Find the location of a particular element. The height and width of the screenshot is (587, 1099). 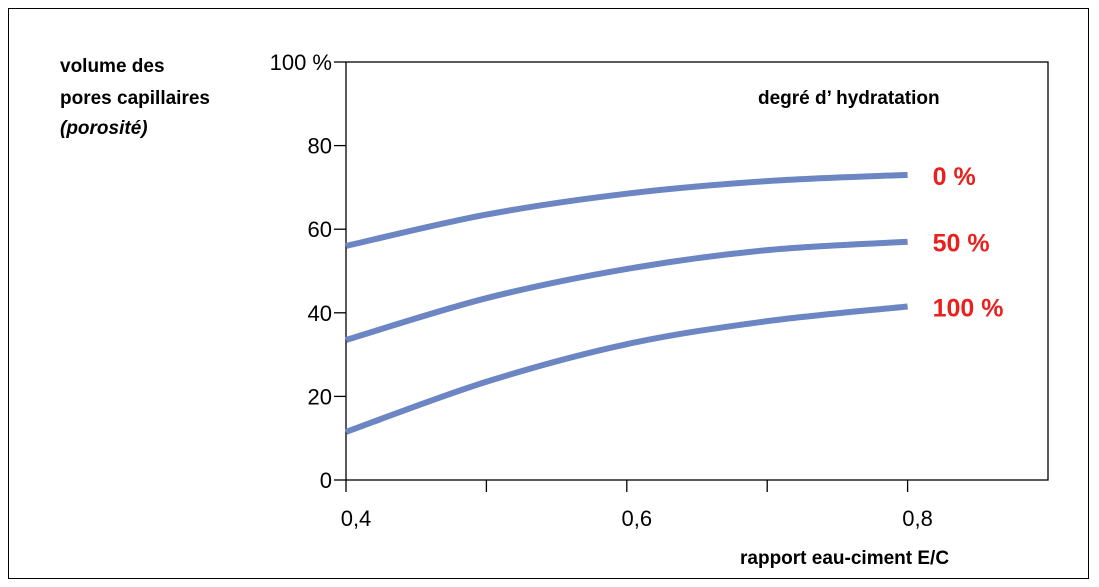

series-label-1: 0 % is located at coordinates (954, 177).